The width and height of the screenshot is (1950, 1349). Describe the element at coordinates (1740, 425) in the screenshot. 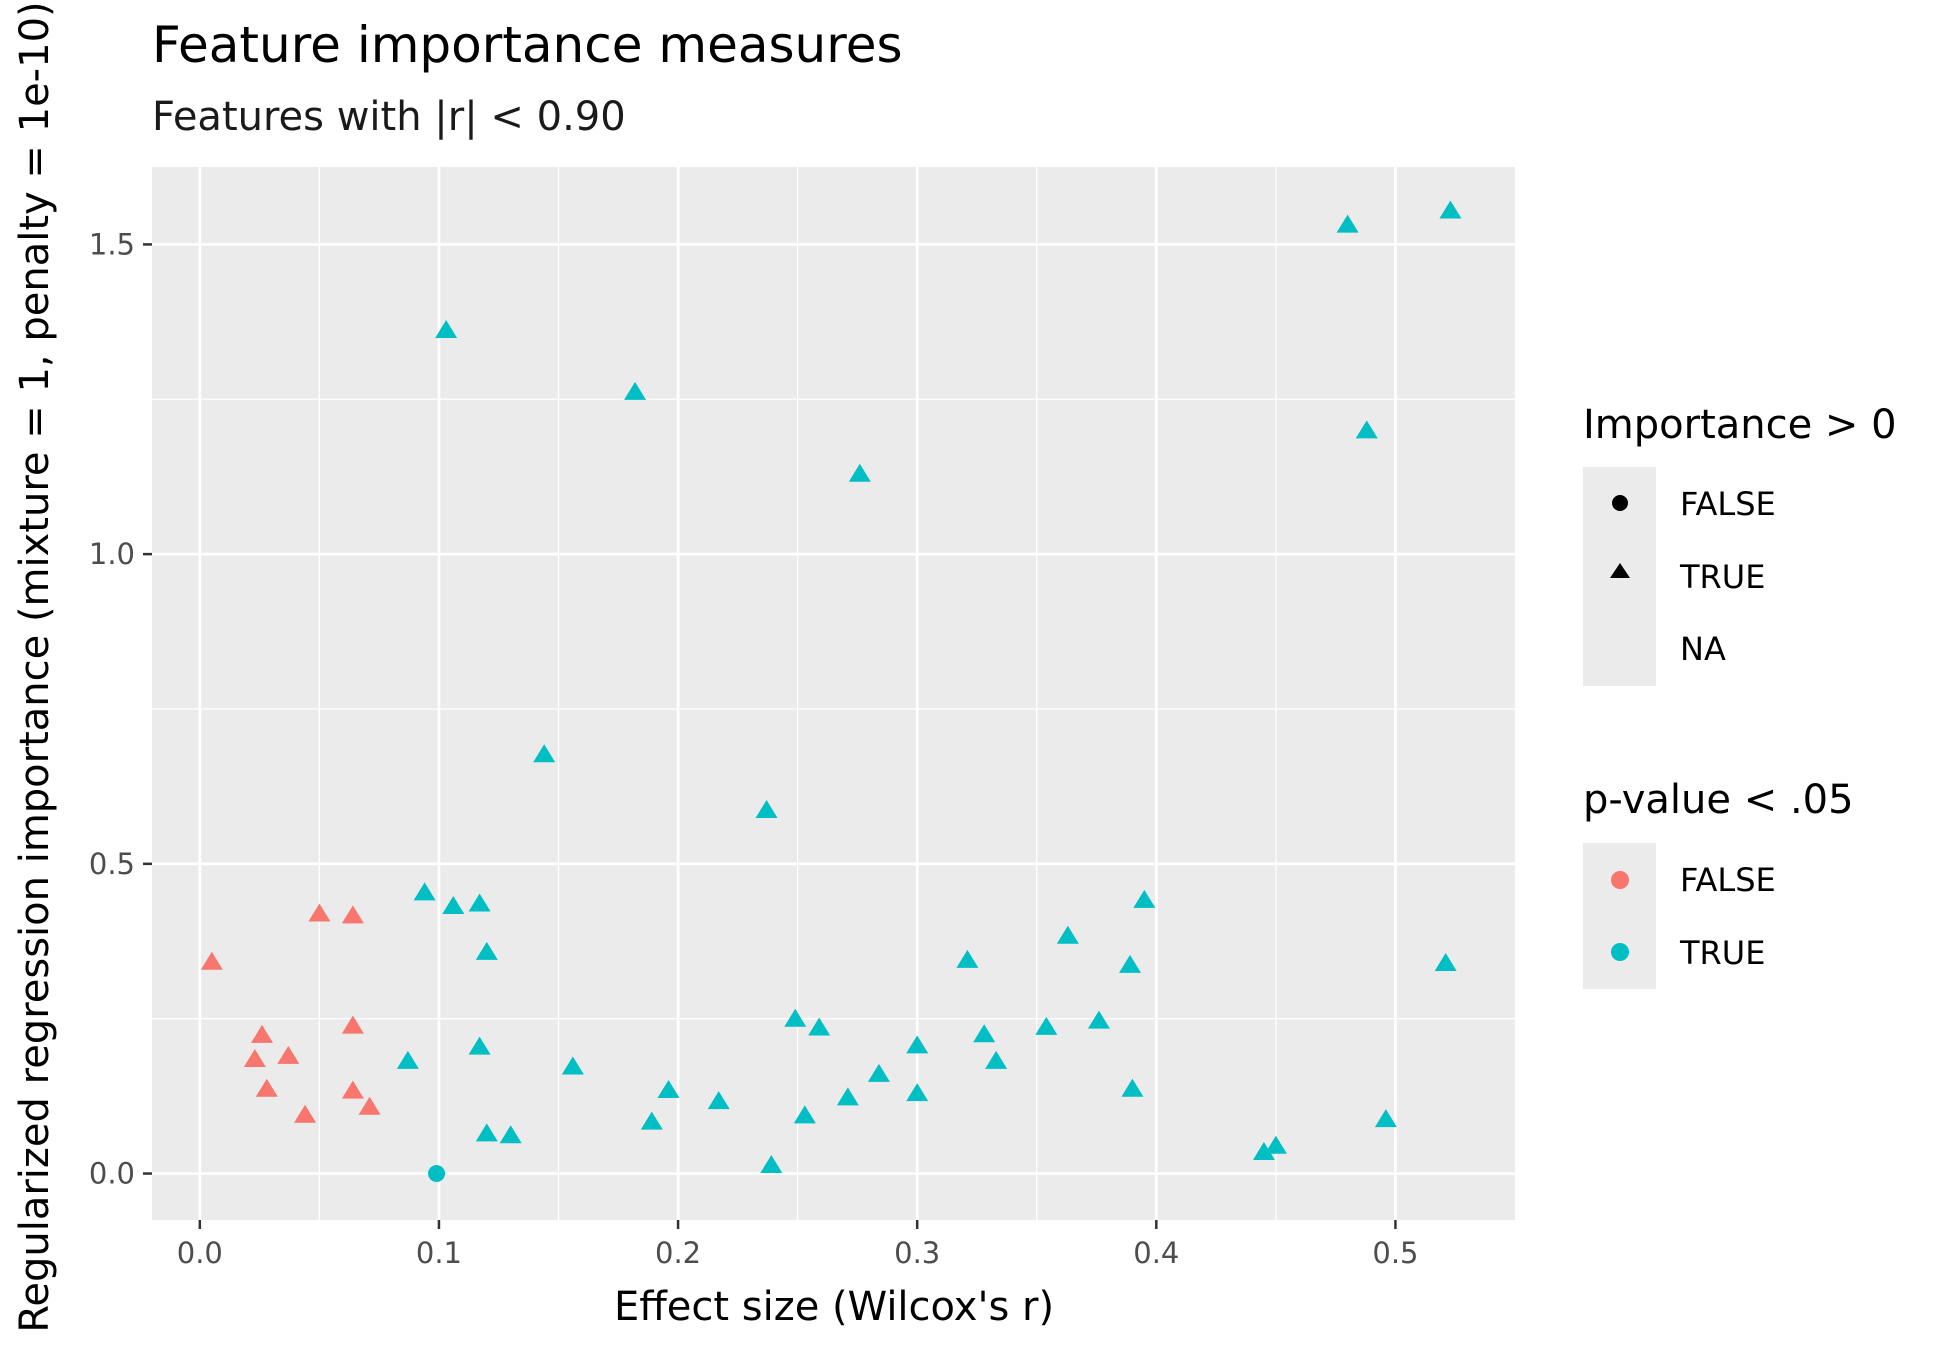

I see `legend-importance-title: Importance > 0` at that location.